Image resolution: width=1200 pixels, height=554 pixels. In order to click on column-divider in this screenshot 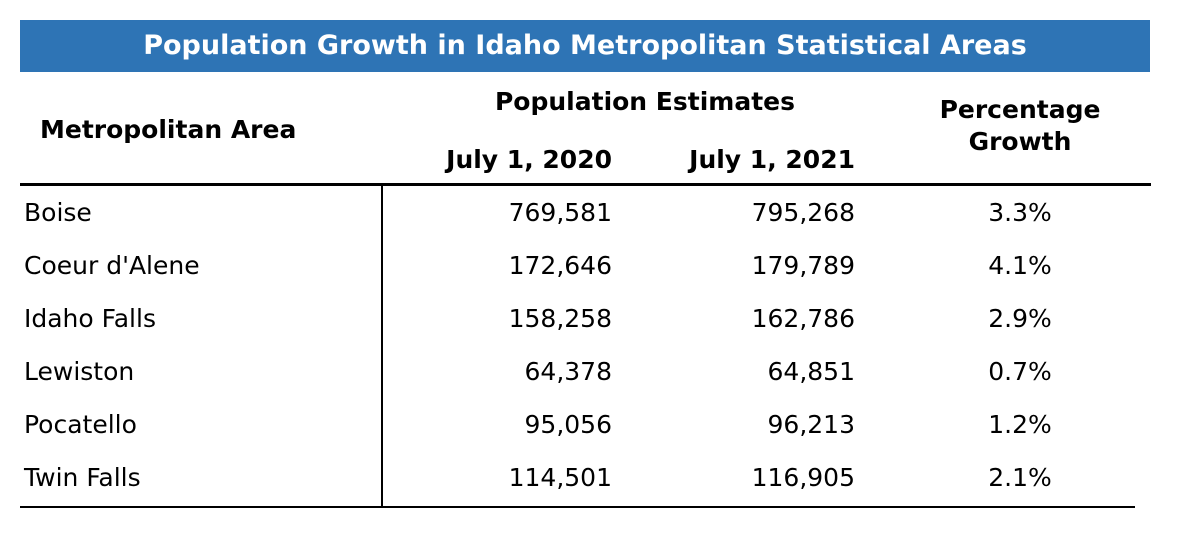, I will do `click(382, 346)`.